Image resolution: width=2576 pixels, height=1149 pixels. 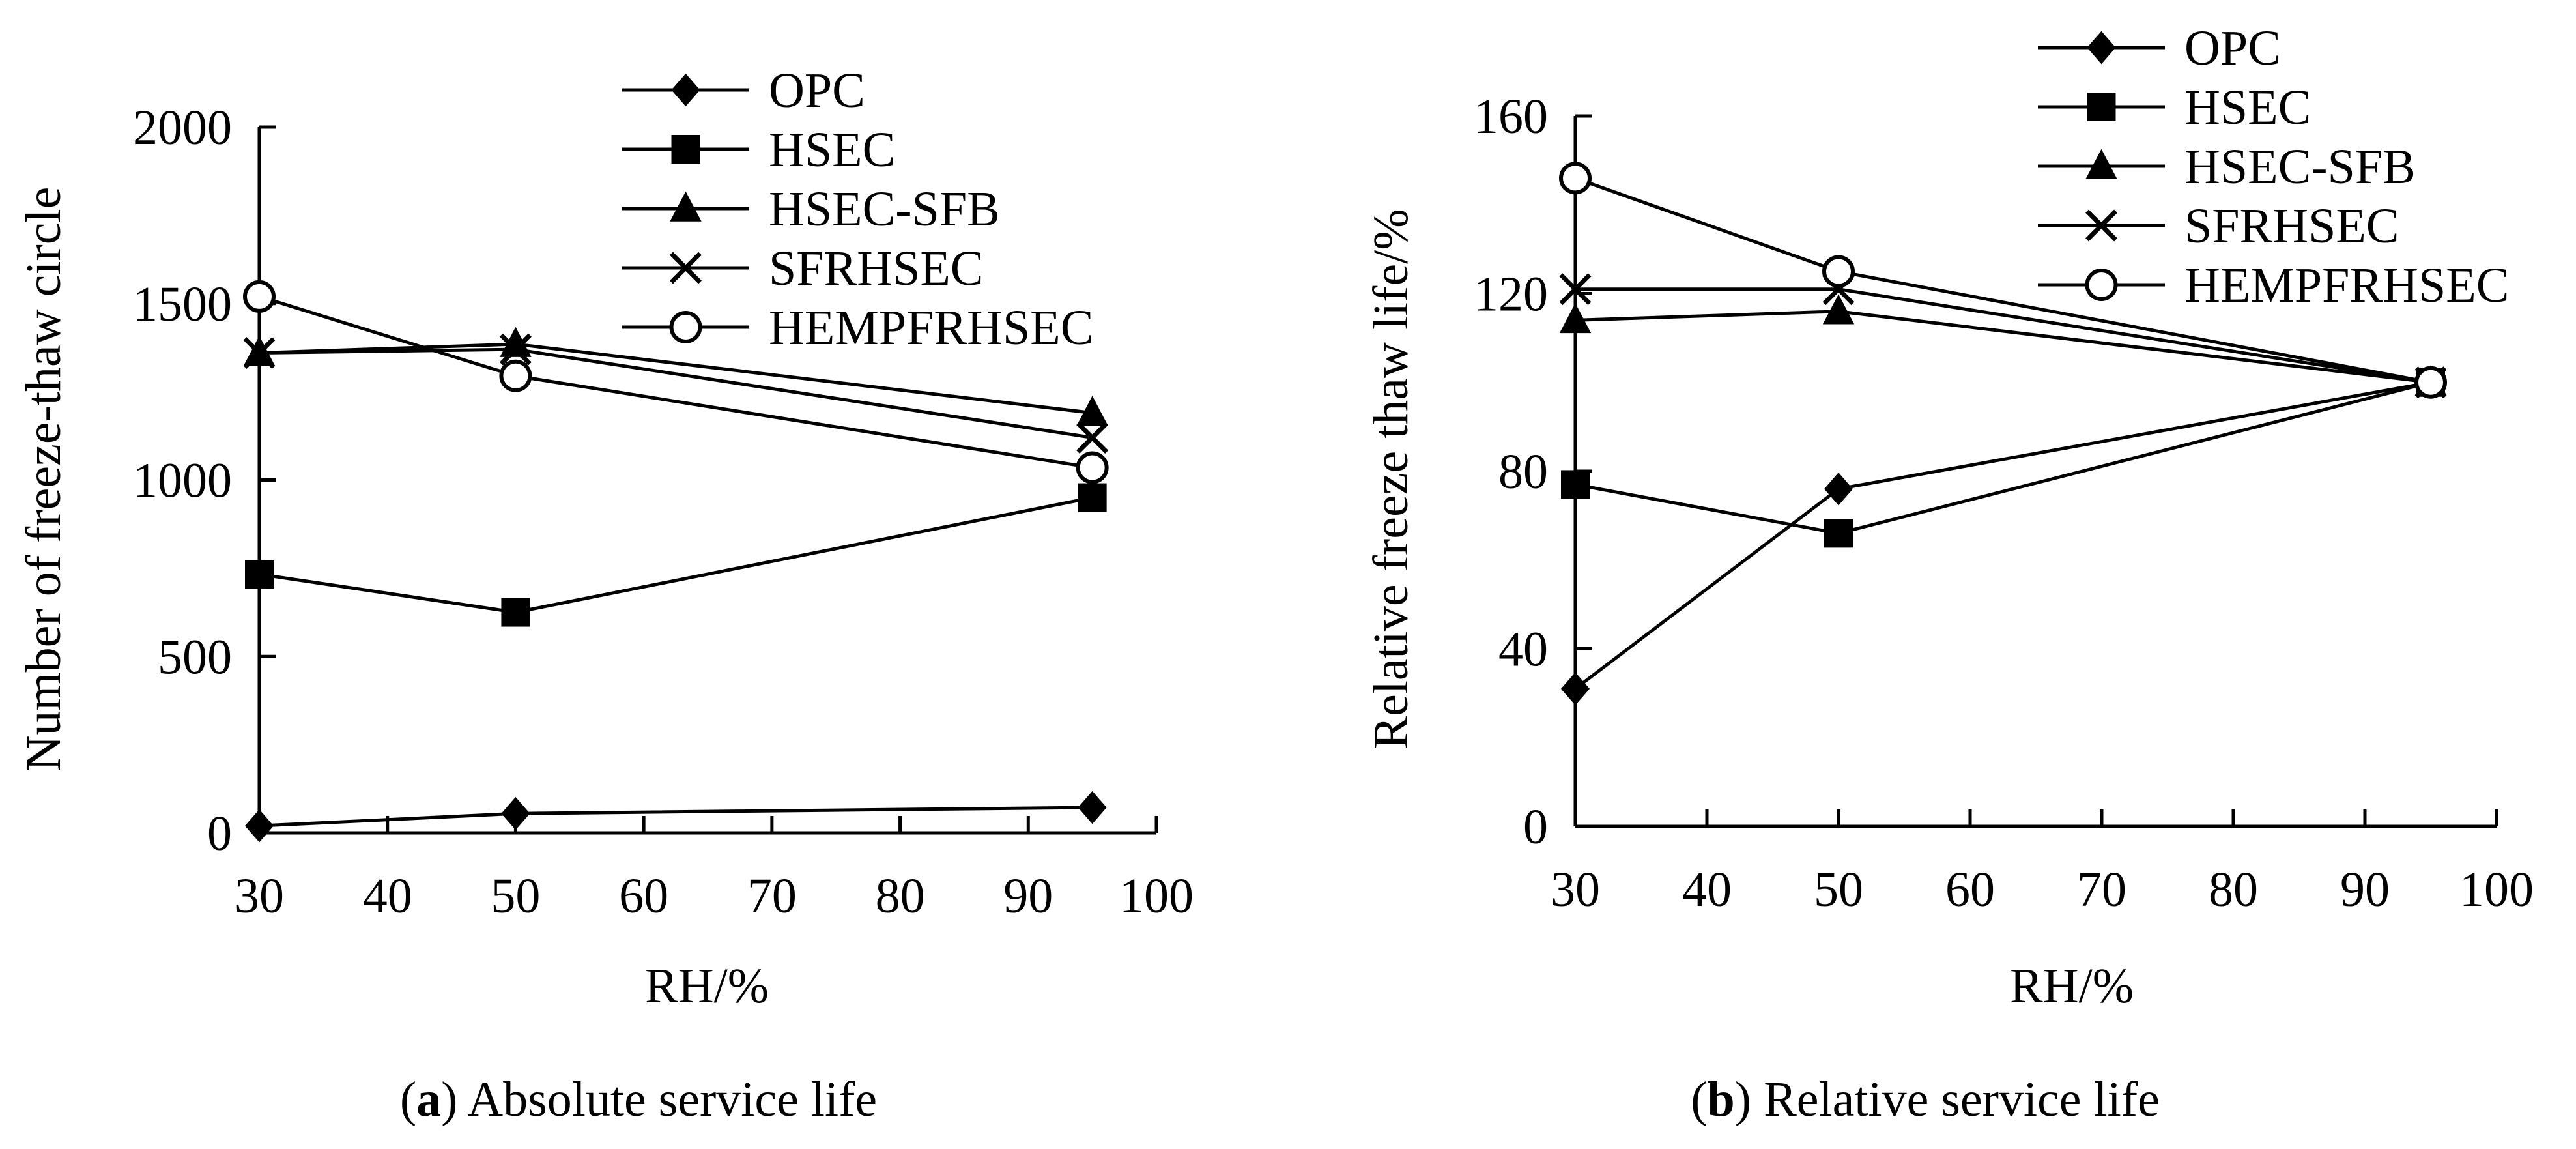 What do you see at coordinates (1956, 1099) in the screenshot?
I see `caption-text-b: Relative service life` at bounding box center [1956, 1099].